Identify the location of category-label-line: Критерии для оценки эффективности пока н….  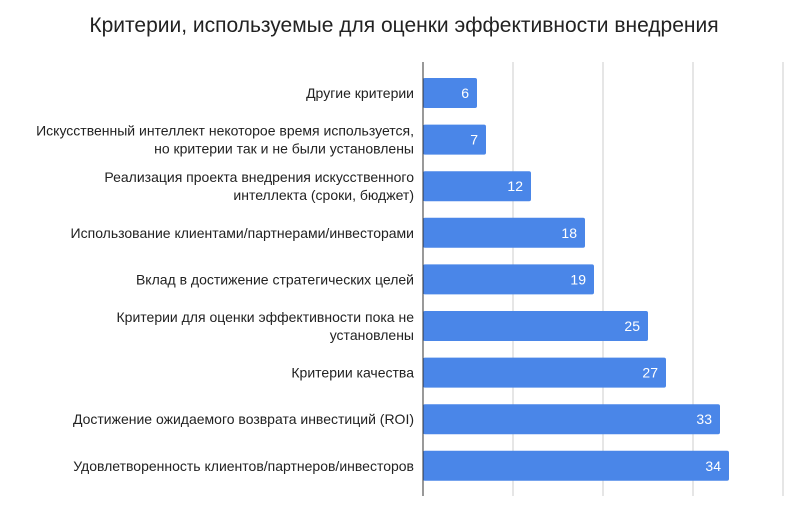
(266, 317).